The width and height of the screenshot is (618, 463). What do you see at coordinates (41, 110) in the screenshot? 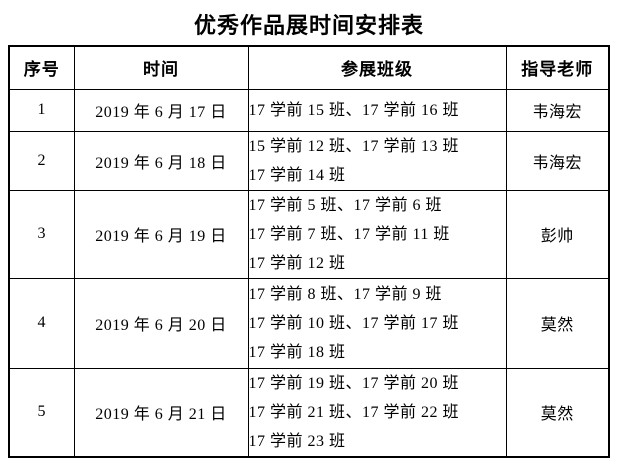
I see `no-cell: 1` at bounding box center [41, 110].